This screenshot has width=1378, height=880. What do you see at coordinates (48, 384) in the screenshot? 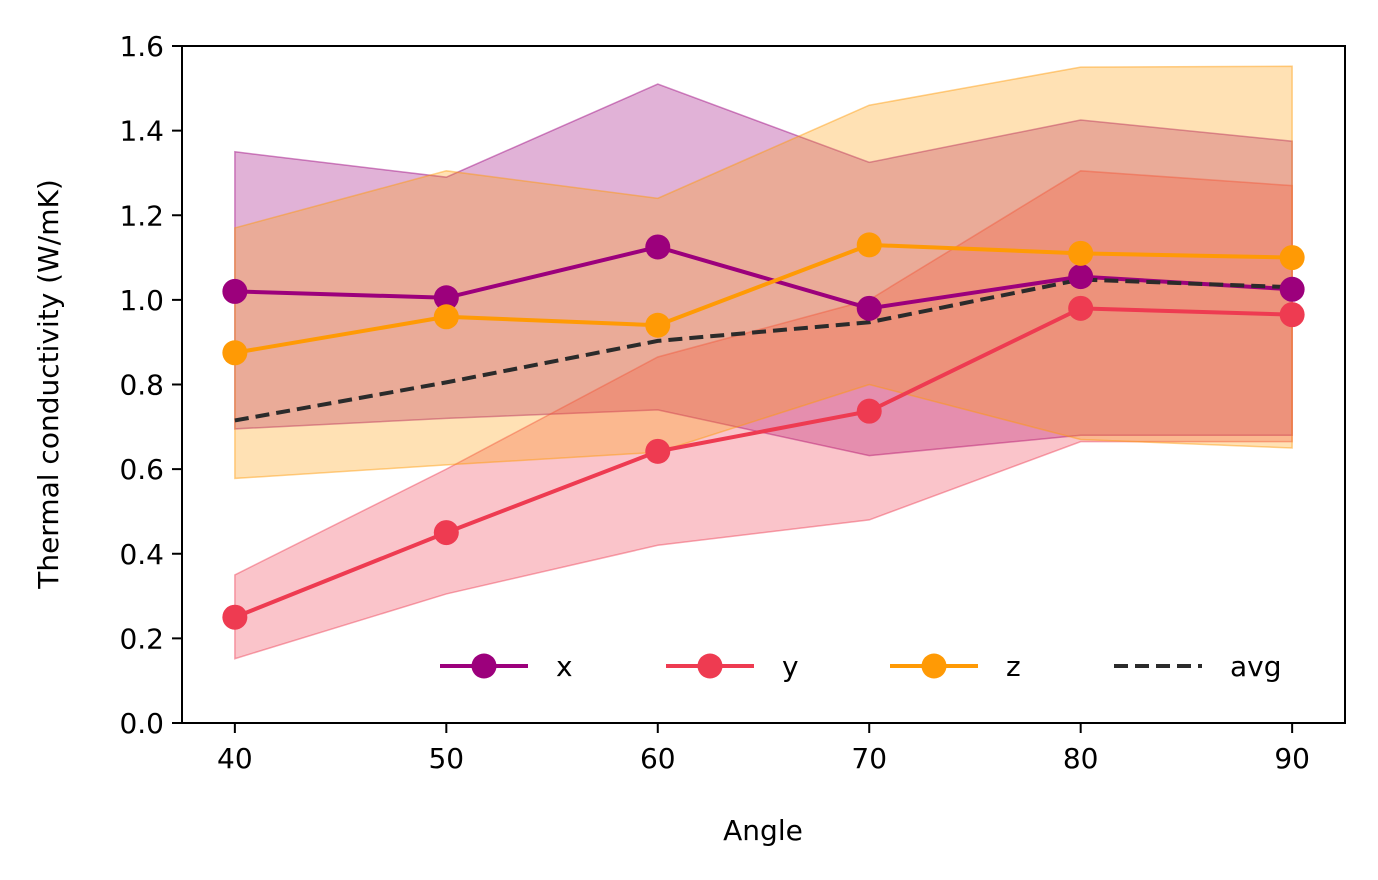
I see `y-axis-label: Thermal conductivity (W/mK)` at bounding box center [48, 384].